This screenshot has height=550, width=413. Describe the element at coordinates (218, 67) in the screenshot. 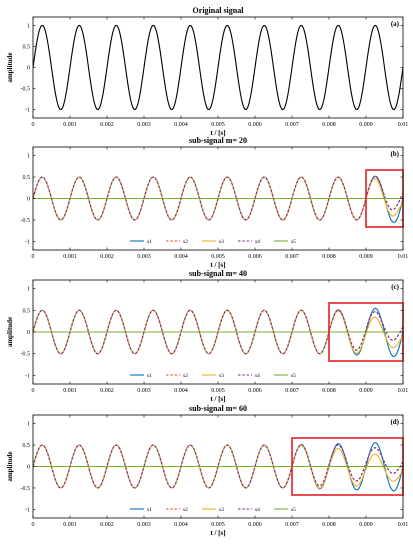

I see `series-line-signal` at that location.